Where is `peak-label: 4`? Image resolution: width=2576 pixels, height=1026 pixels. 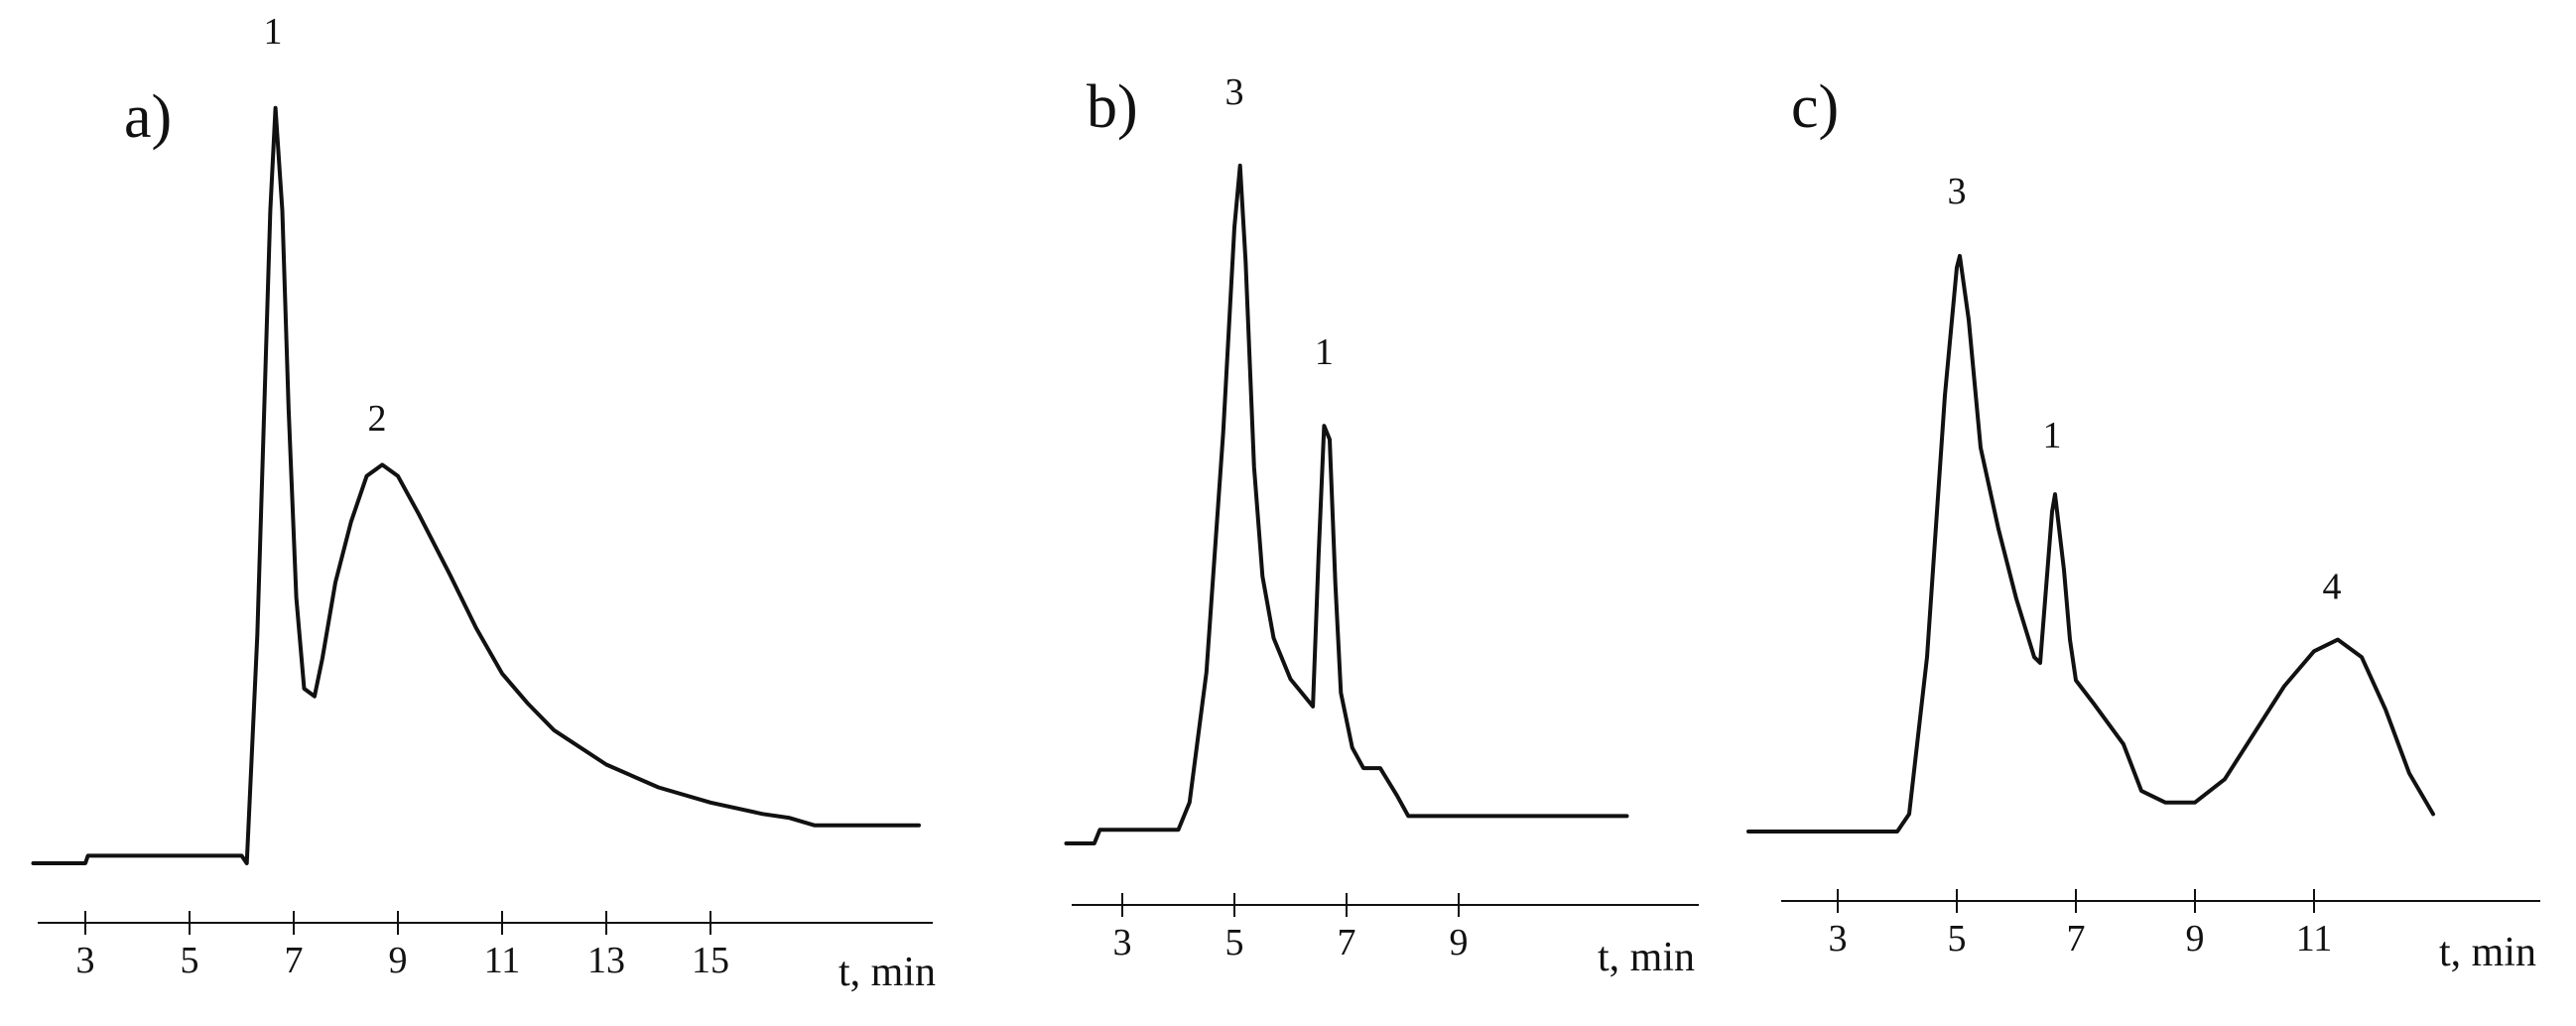
peak-label: 4 is located at coordinates (2333, 587).